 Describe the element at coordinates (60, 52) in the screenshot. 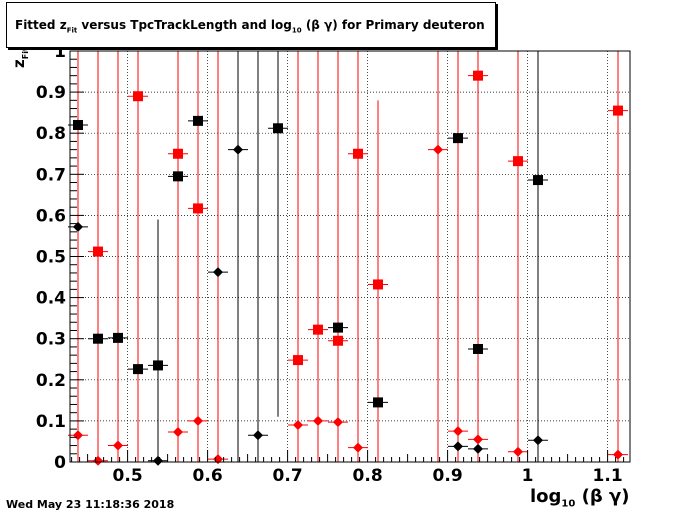

I see `y-tick-label: 1` at that location.